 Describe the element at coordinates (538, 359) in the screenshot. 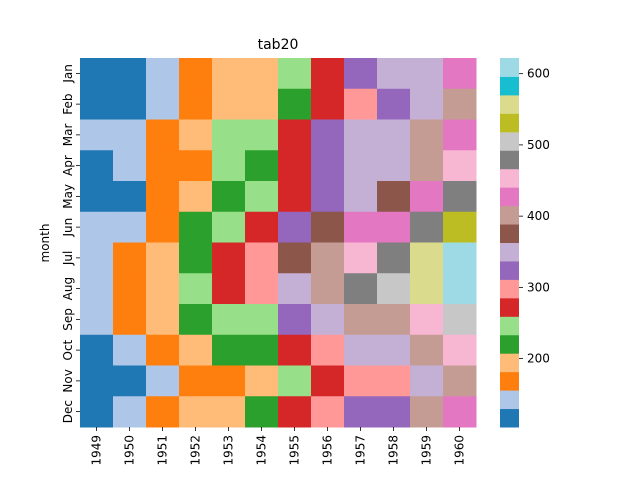

I see `colorbar-tick-label: 200` at that location.